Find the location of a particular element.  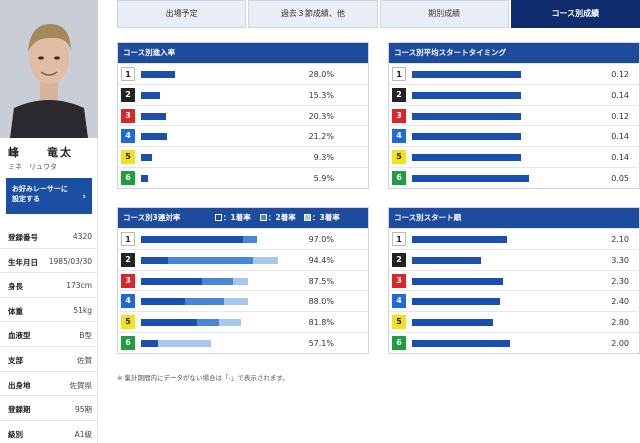

profile-label: 血液型 is located at coordinates (19, 336).